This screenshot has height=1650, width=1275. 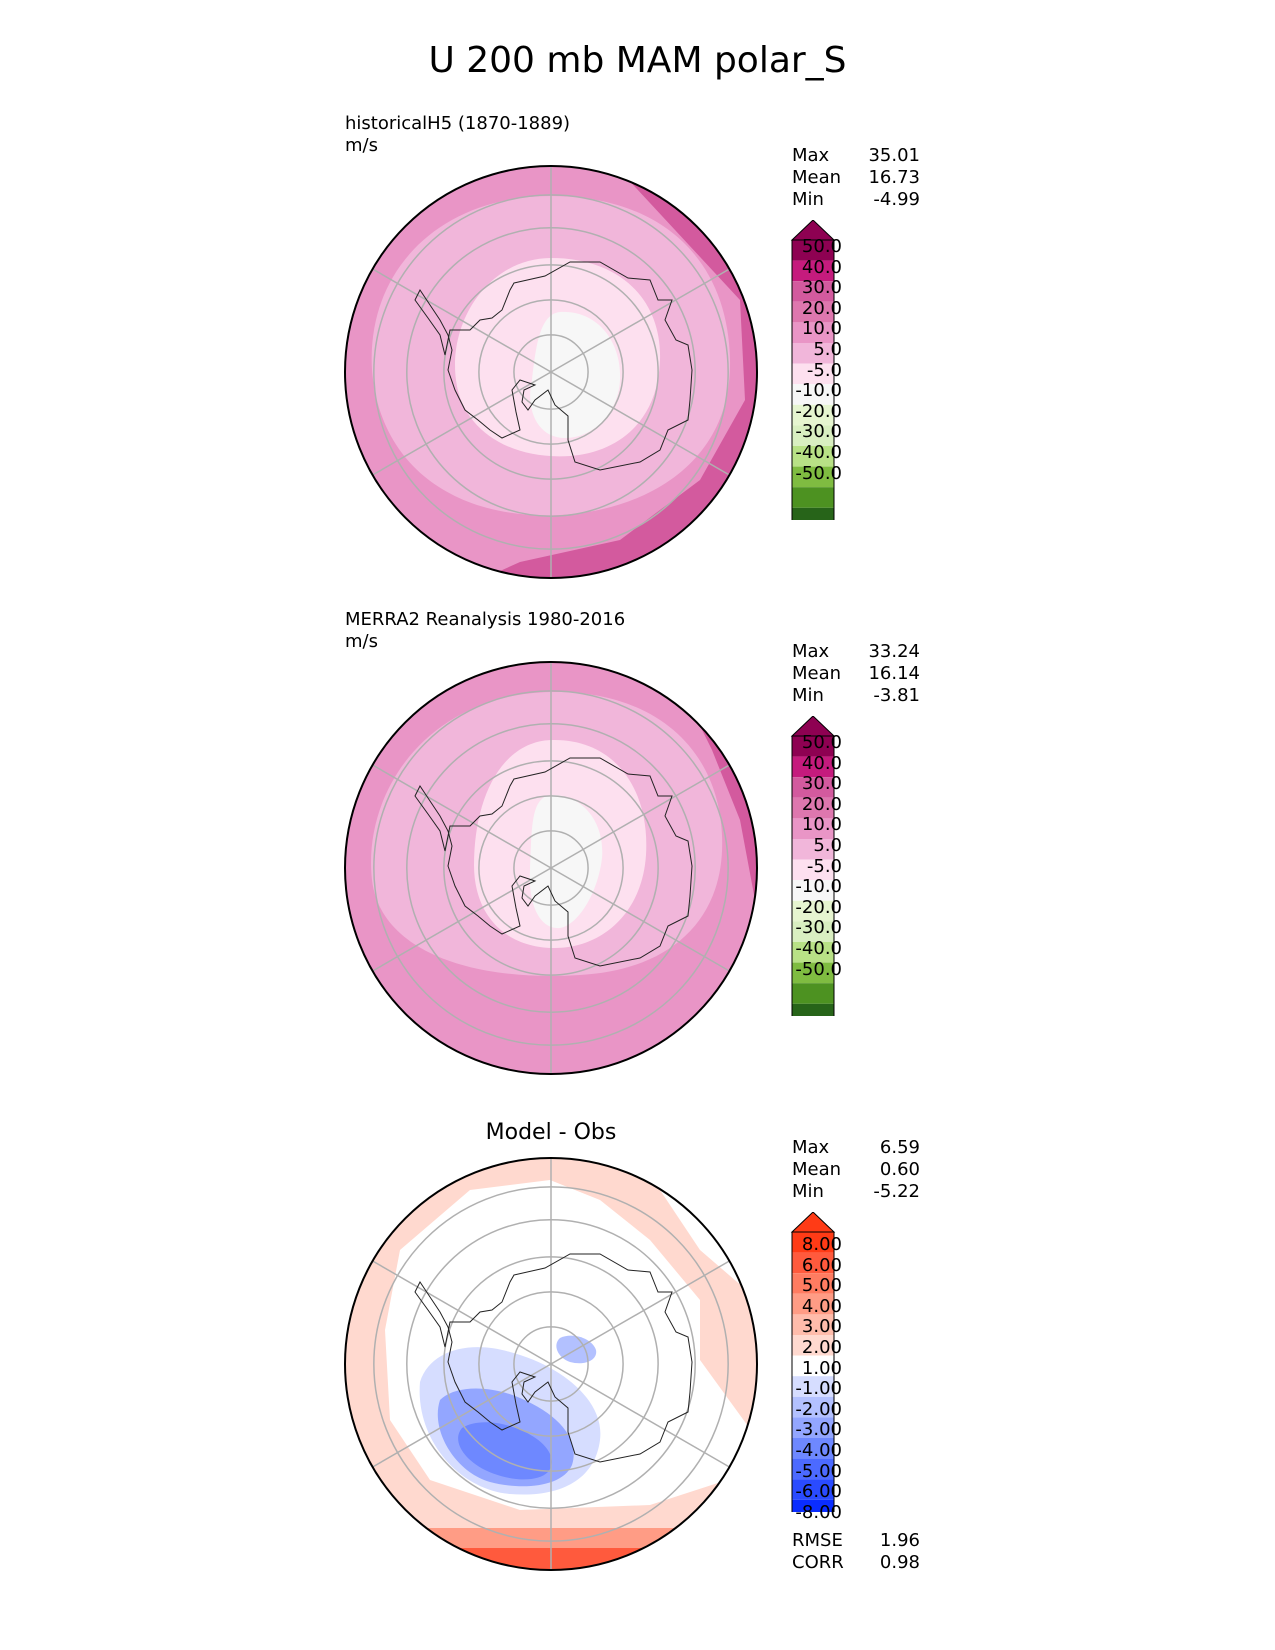 What do you see at coordinates (896, 199) in the screenshot?
I see `panel-1-min-value: -4.99` at bounding box center [896, 199].